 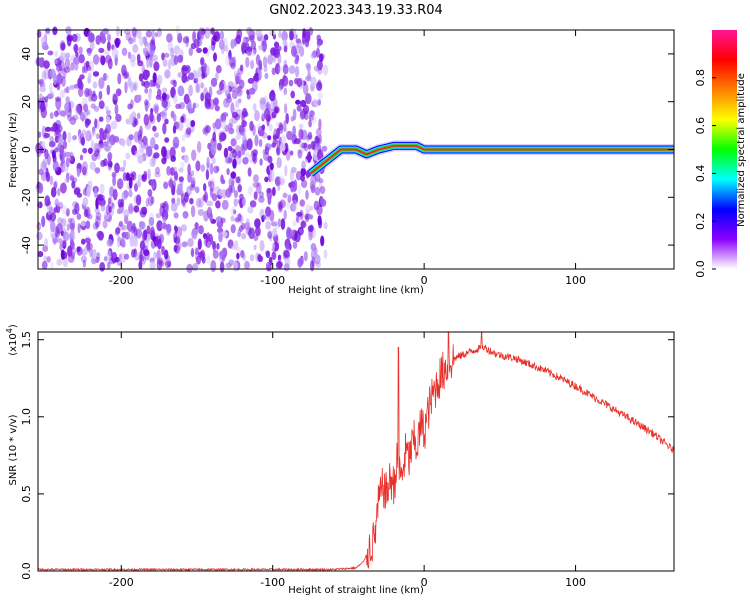 What do you see at coordinates (424, 280) in the screenshot?
I see `x-tick-label: 0` at bounding box center [424, 280].